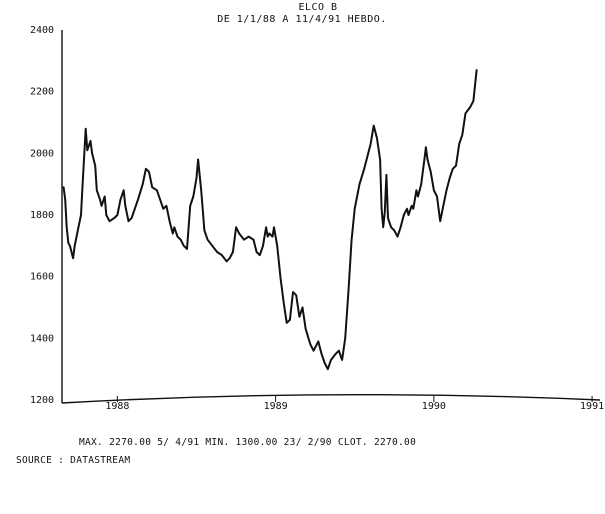 The height and width of the screenshot is (514, 605). Describe the element at coordinates (42, 30) in the screenshot. I see `y-tick-label: 2400` at that location.